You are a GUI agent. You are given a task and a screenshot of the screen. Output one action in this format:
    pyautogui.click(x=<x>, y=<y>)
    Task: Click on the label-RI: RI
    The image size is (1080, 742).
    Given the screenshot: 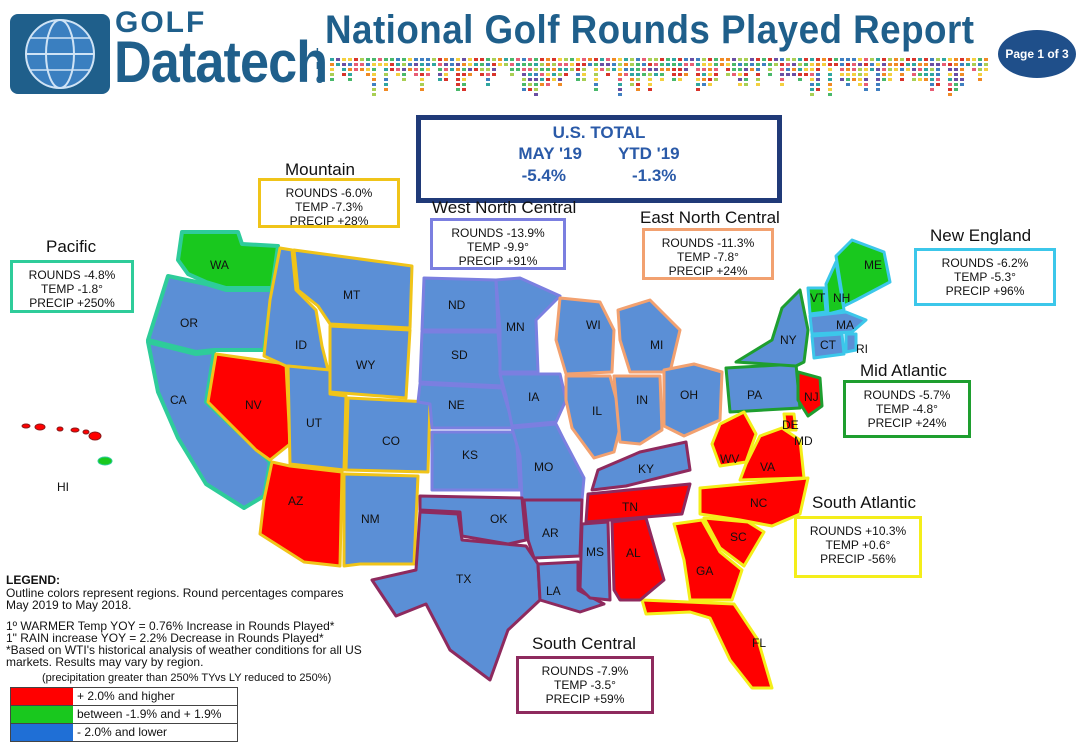 What is the action you would take?
    pyautogui.click(x=862, y=349)
    